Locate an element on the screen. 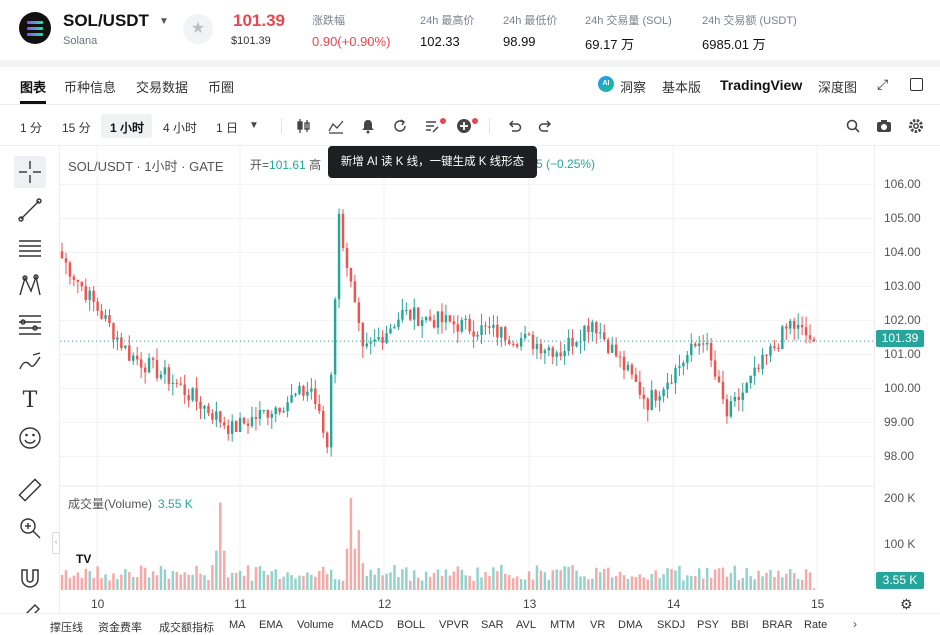 The width and height of the screenshot is (940, 635). tab-tradingview: TradingView is located at coordinates (761, 85).